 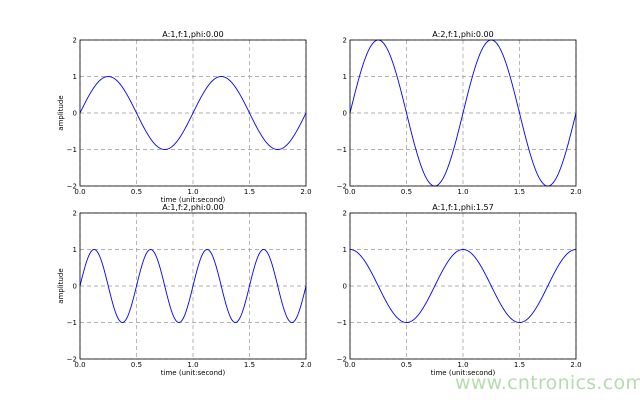 I want to click on subplot-title: A:1,f:2,phi:0.00, so click(x=192, y=207).